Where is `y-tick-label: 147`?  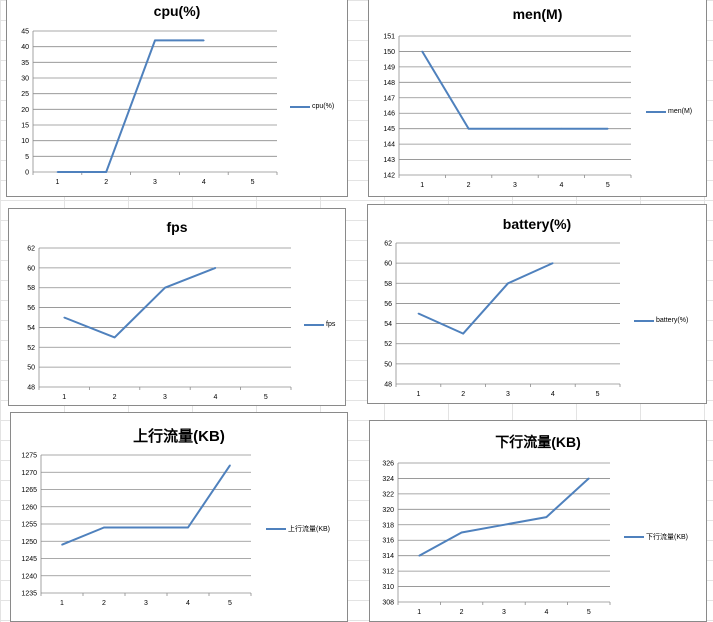
y-tick-label: 147 is located at coordinates (389, 98).